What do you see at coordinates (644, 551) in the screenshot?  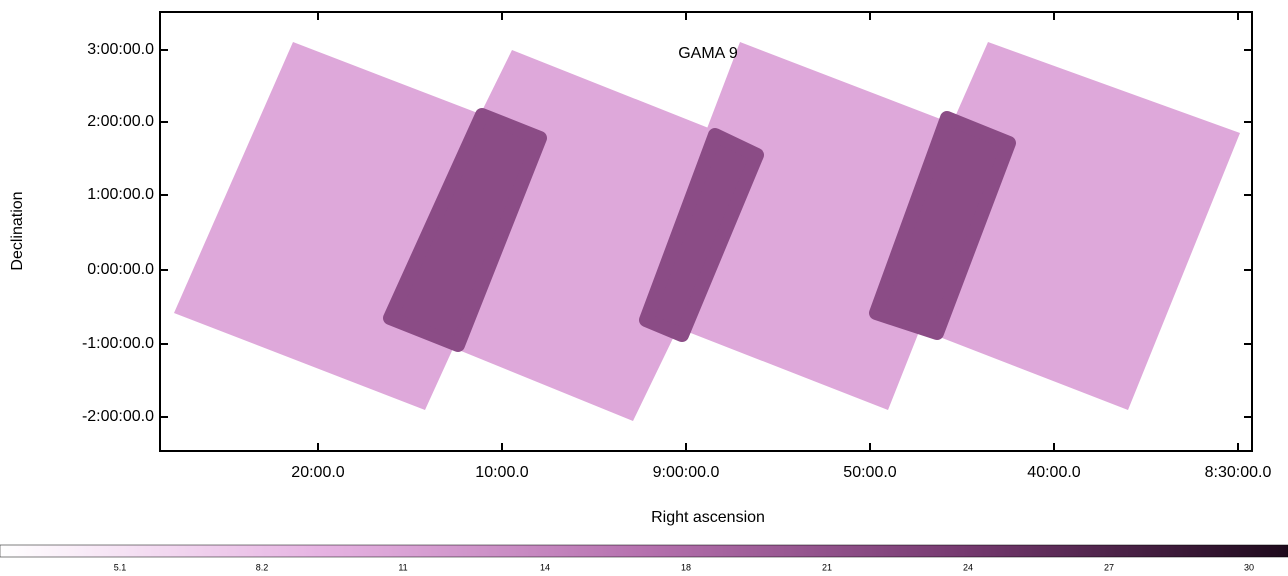 I see `colorbar` at bounding box center [644, 551].